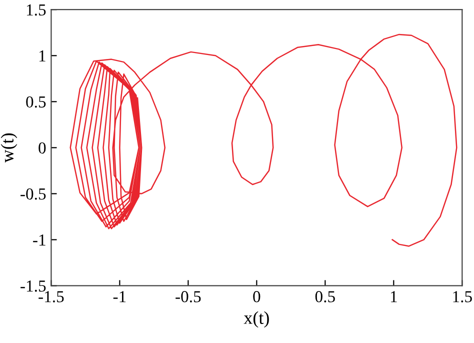 The height and width of the screenshot is (343, 474). Describe the element at coordinates (9, 148) in the screenshot. I see `y-axis-title: w(t)` at that location.